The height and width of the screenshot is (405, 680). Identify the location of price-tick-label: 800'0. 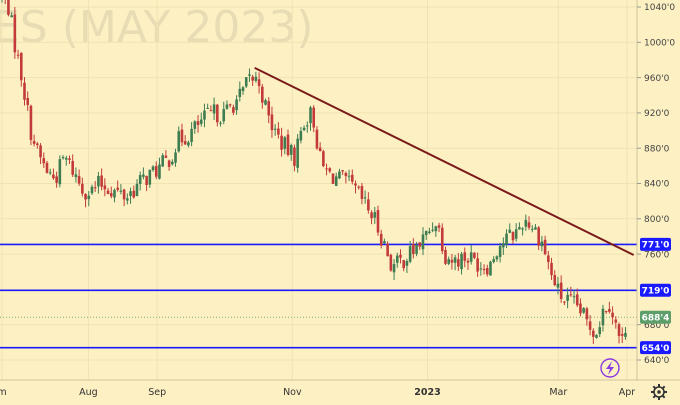
(657, 220).